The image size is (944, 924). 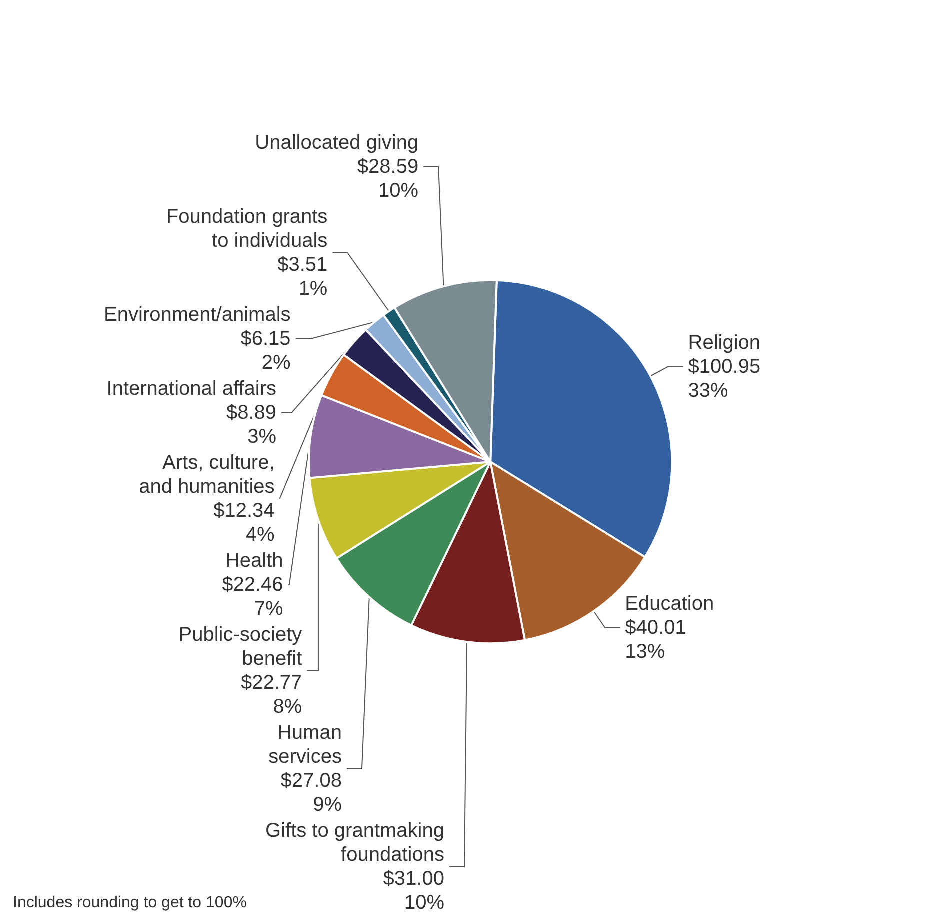 What do you see at coordinates (414, 891) in the screenshot?
I see `data-label: $31.00 10%` at bounding box center [414, 891].